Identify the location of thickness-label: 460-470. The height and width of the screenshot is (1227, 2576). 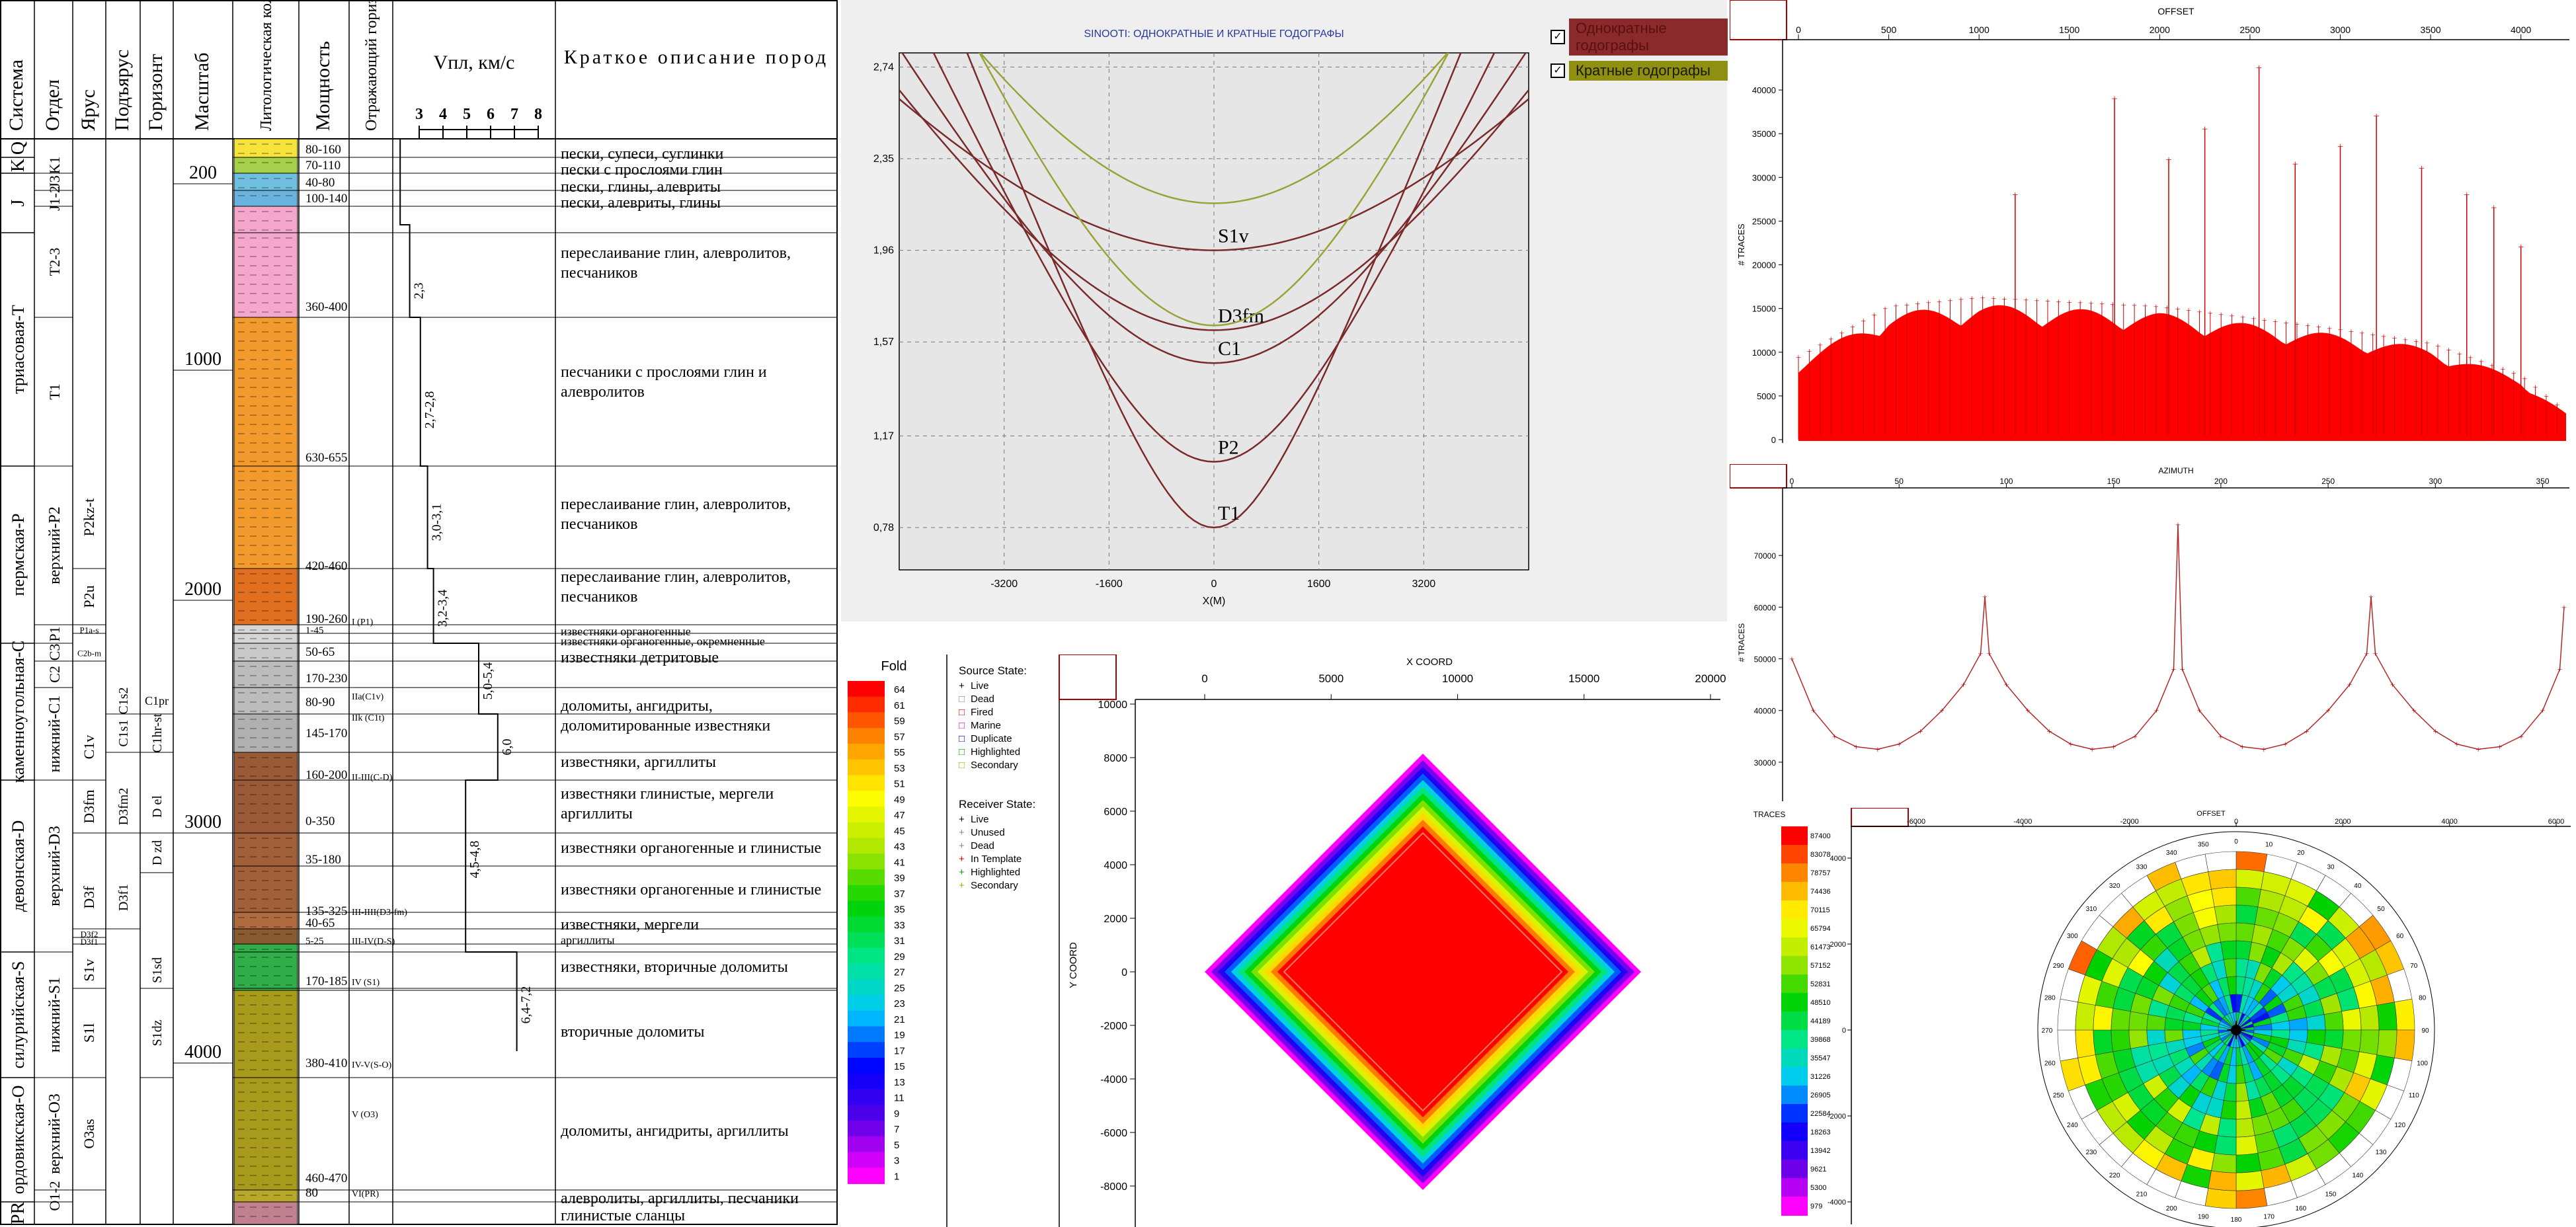
(326, 1178).